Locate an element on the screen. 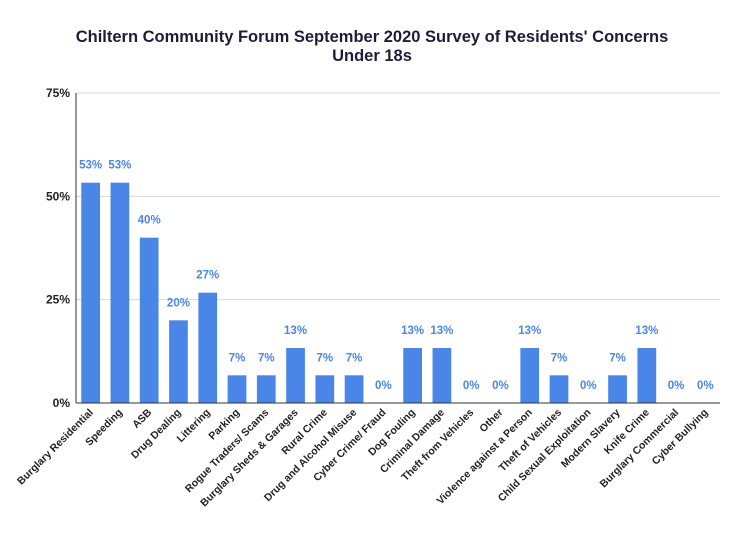 The width and height of the screenshot is (745, 538). data-label: 27% is located at coordinates (207, 276).